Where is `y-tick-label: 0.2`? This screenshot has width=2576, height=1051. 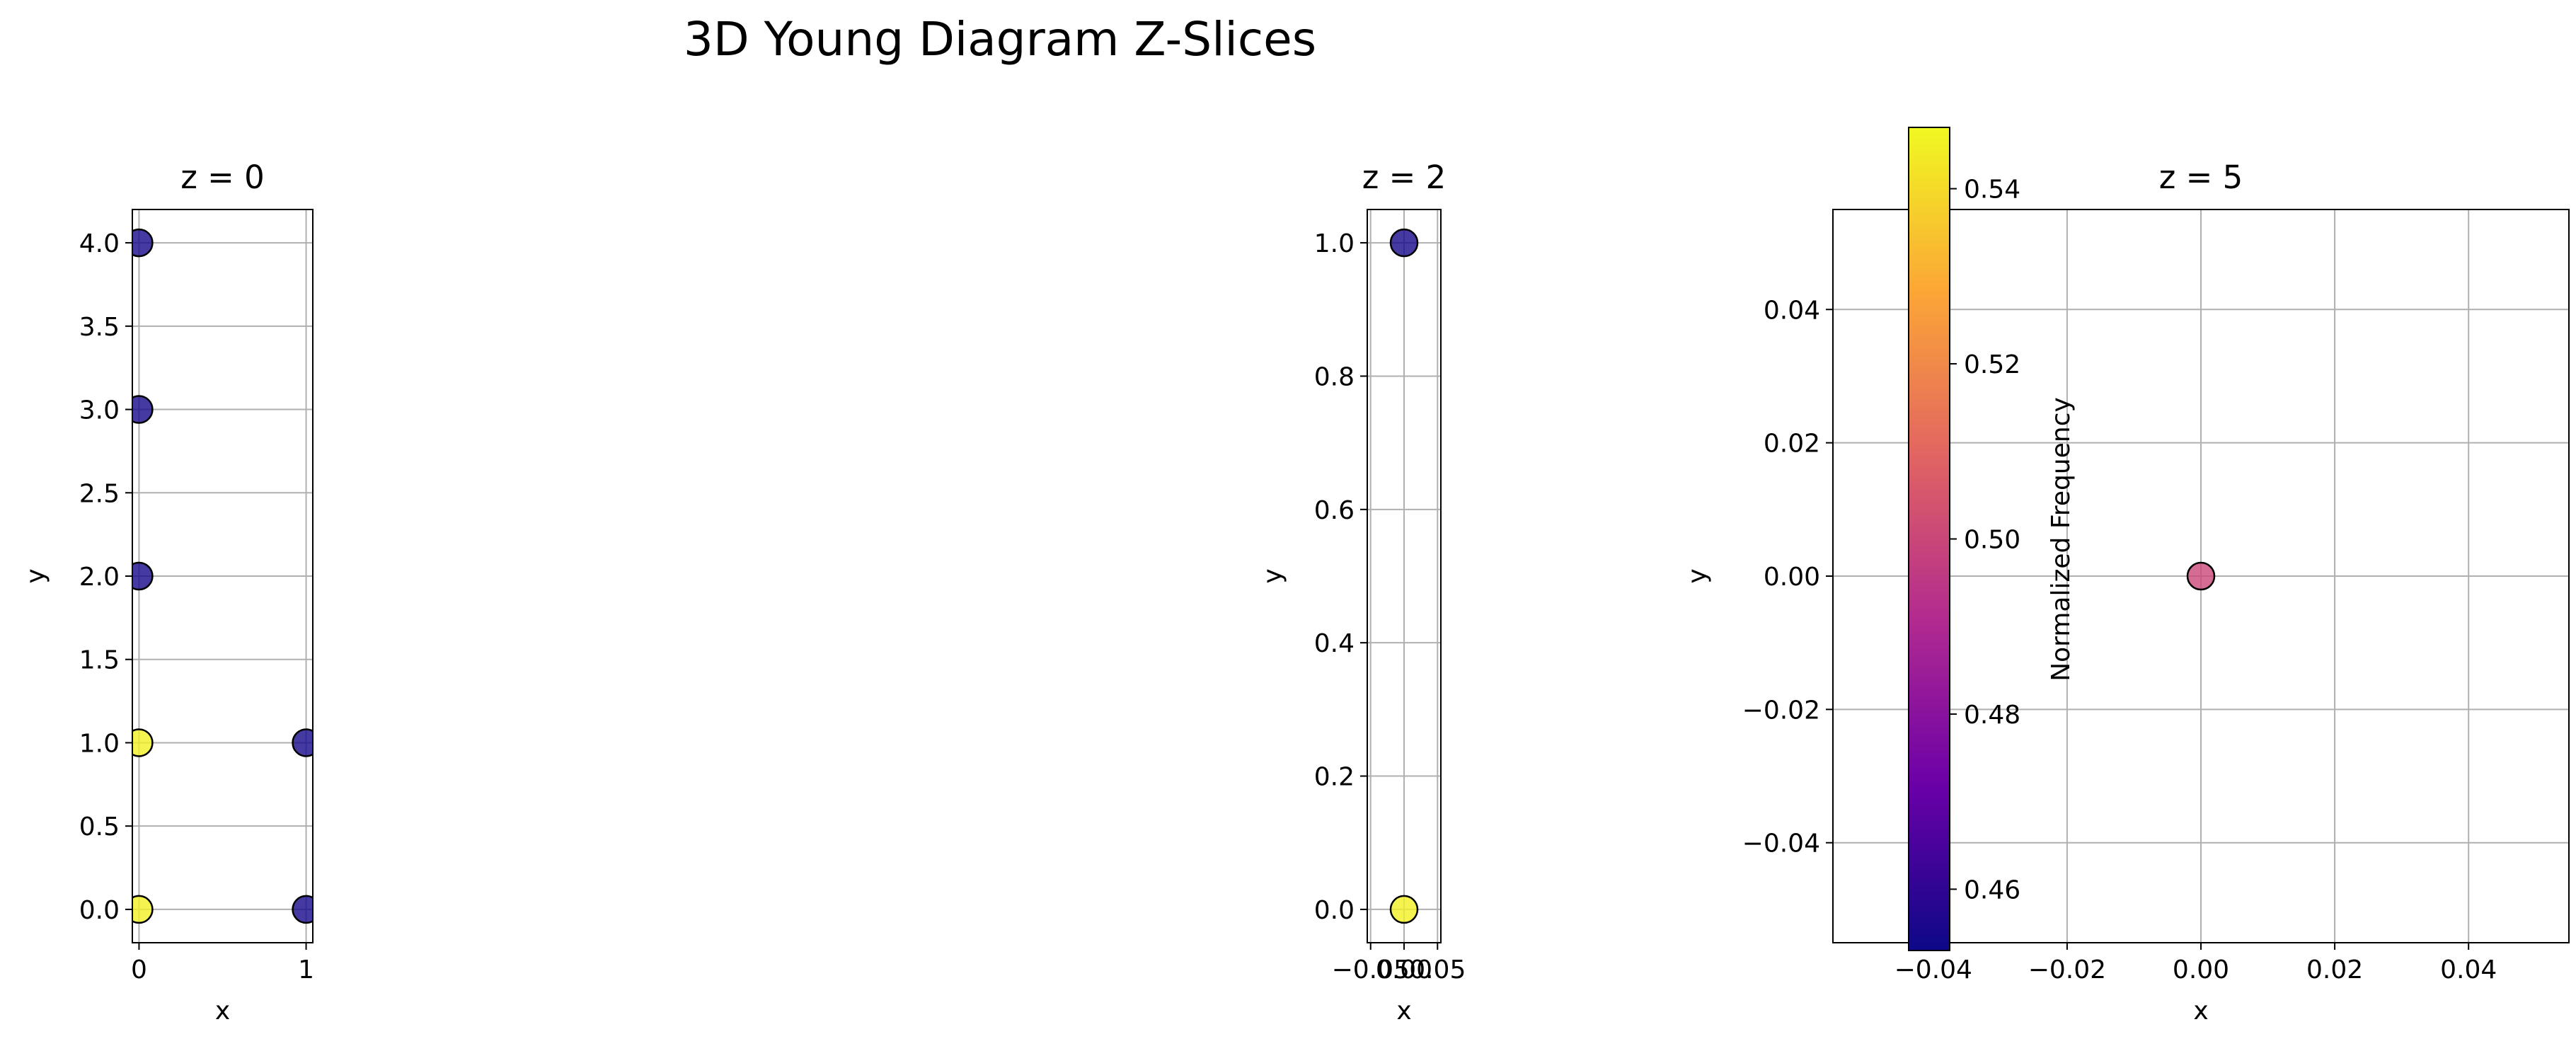 y-tick-label: 0.2 is located at coordinates (1335, 777).